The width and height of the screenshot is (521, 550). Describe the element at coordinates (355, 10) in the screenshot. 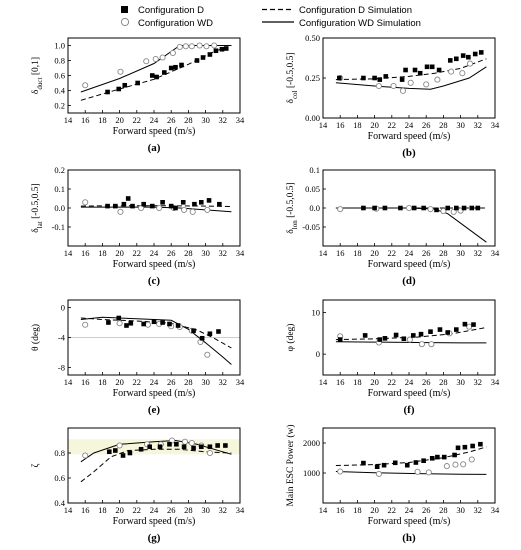

I see `legend-label: Configuration D Simulation` at that location.